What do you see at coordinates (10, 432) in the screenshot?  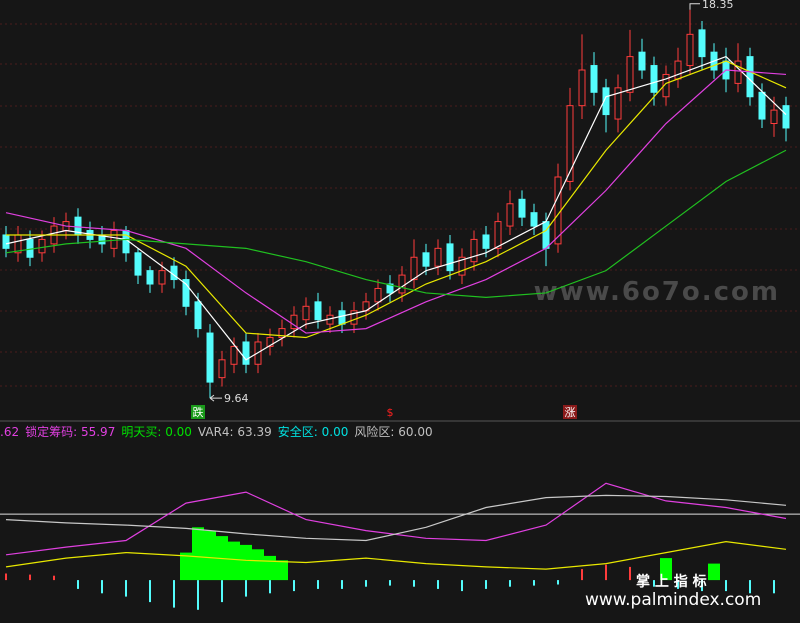 I see `legend-prefix: .62` at bounding box center [10, 432].